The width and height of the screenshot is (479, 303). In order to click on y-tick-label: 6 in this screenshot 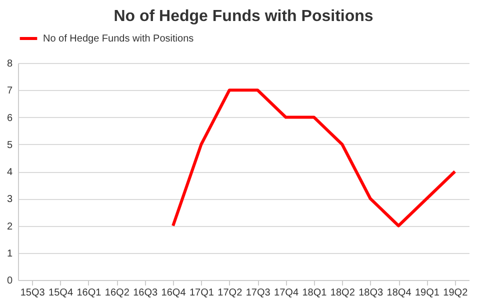, I will do `click(9, 118)`.